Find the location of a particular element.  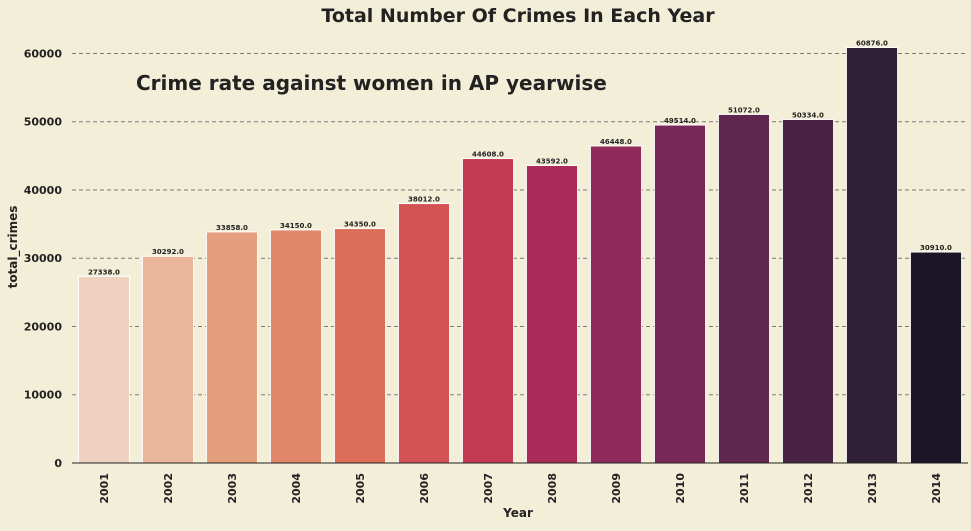

x-tick-label: 2006 is located at coordinates (424, 488).